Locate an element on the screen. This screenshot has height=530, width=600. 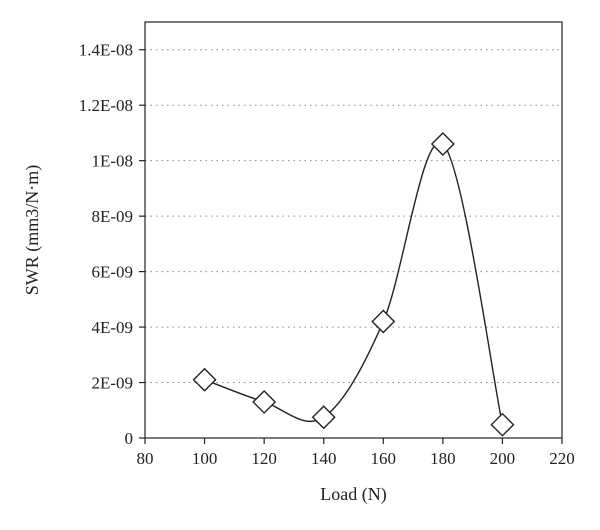
y-tick-label: 0 is located at coordinates (129, 438).